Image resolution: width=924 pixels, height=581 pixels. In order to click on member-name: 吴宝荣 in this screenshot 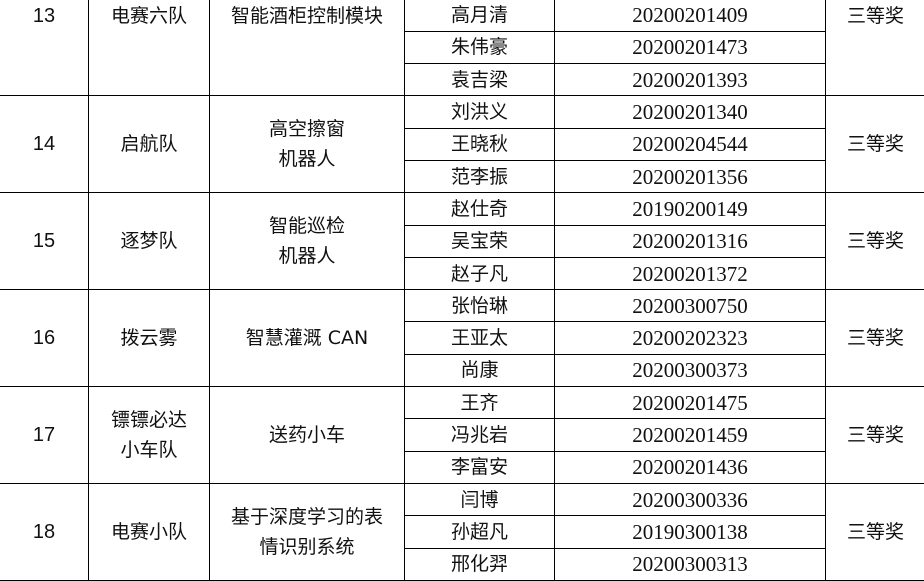, I will do `click(479, 241)`.